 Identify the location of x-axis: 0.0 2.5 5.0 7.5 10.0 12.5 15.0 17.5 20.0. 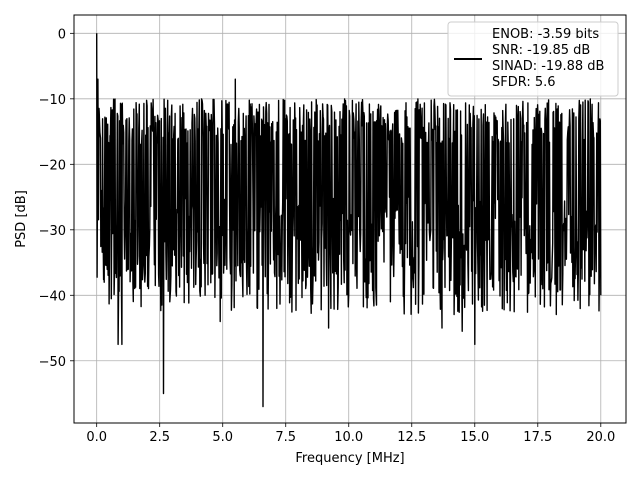
(350, 434).